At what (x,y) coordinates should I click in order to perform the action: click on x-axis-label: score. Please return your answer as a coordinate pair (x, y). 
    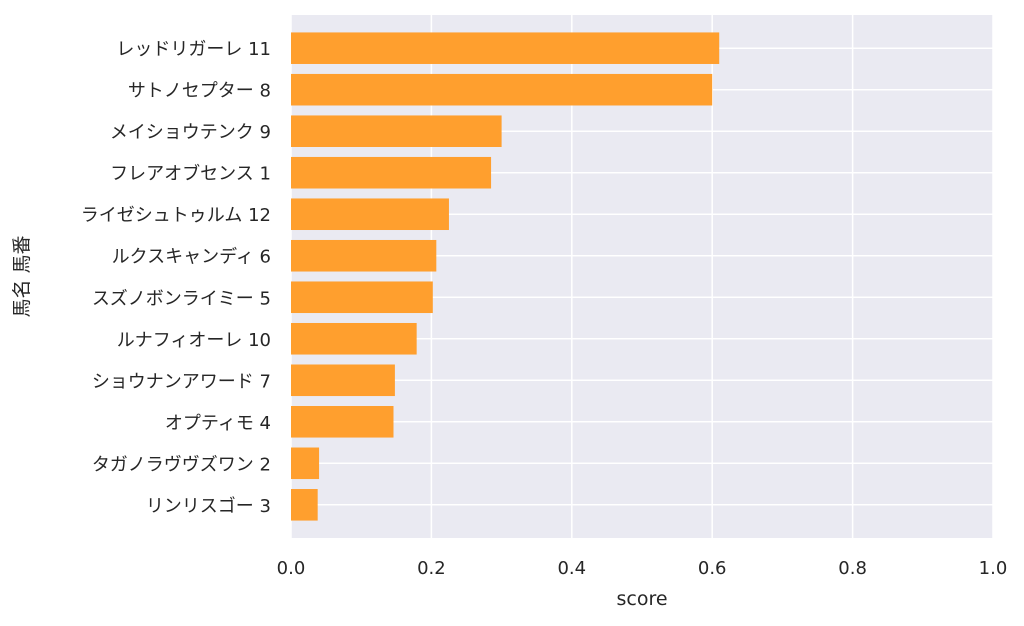
    Looking at the image, I should click on (641, 599).